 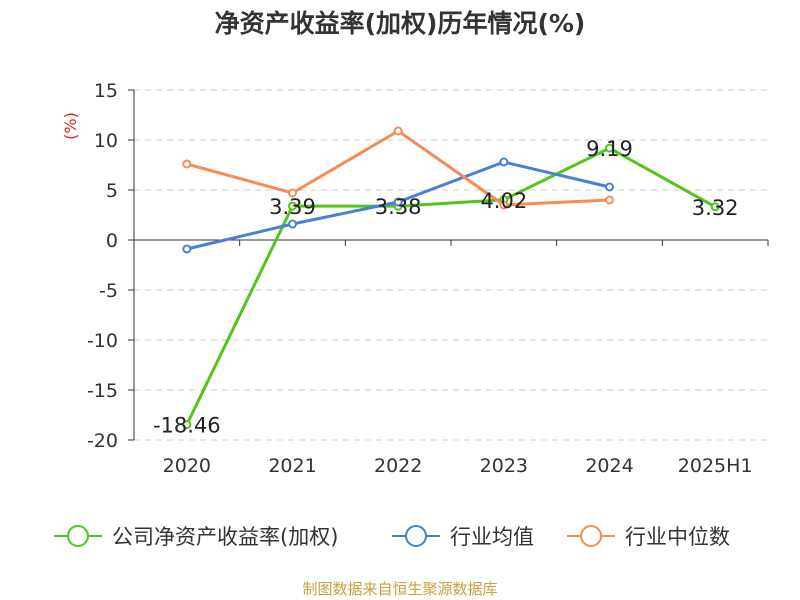 I want to click on data-label: 3.38, so click(x=398, y=207).